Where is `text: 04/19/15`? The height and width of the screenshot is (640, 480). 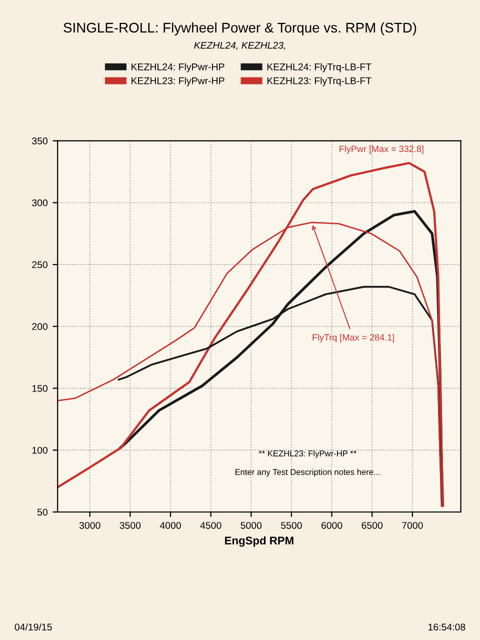 text: 04/19/15 is located at coordinates (33, 626).